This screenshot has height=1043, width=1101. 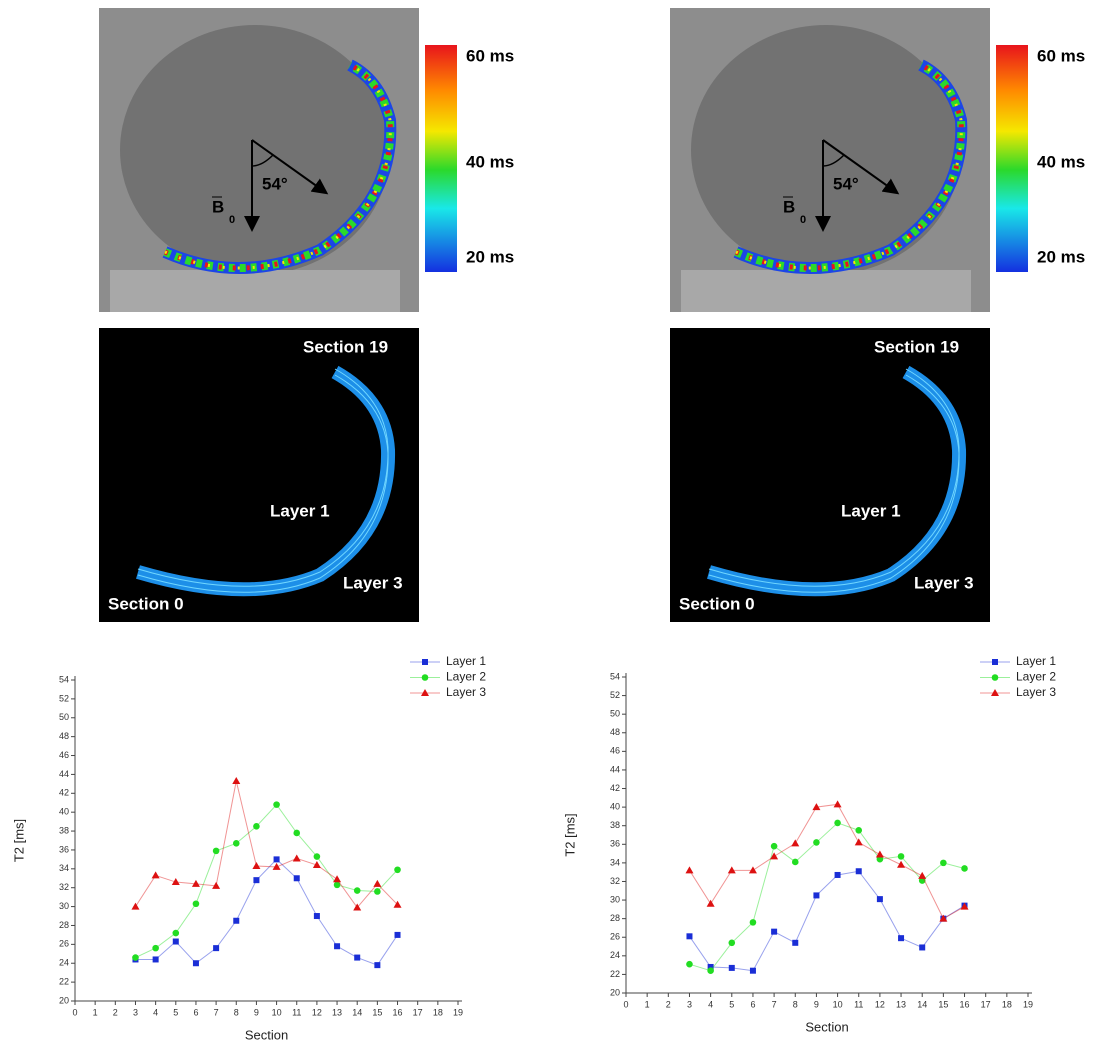 I want to click on segment-label: Section 19, so click(x=345, y=346).